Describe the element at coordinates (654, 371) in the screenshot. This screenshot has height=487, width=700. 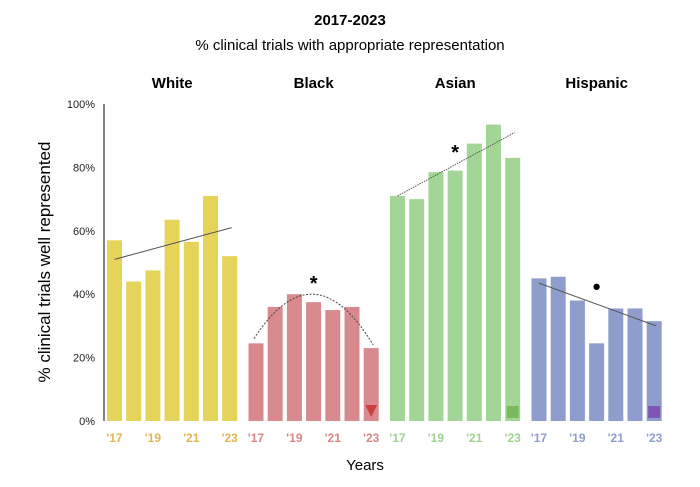
I see `bar-hispanic-2023` at that location.